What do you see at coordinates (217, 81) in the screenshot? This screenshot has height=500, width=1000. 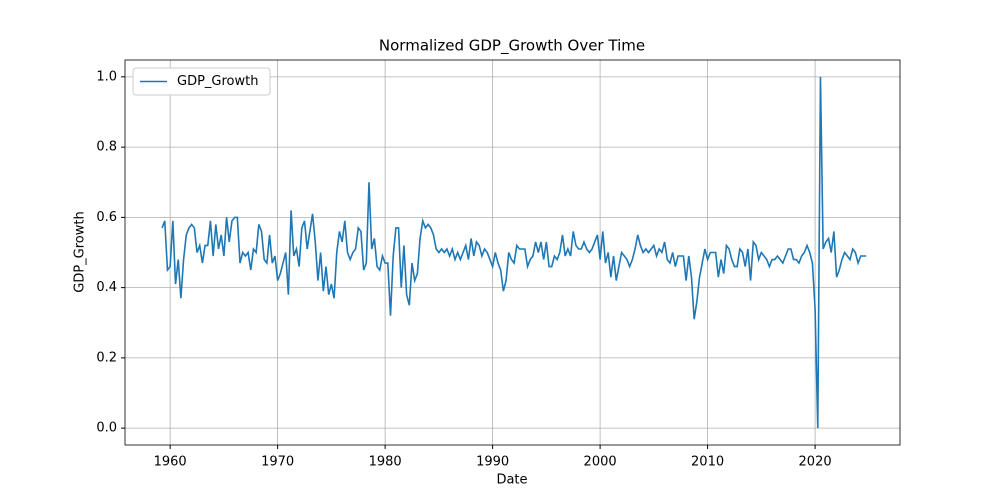 I see `legend-label: GDP_Growth` at bounding box center [217, 81].